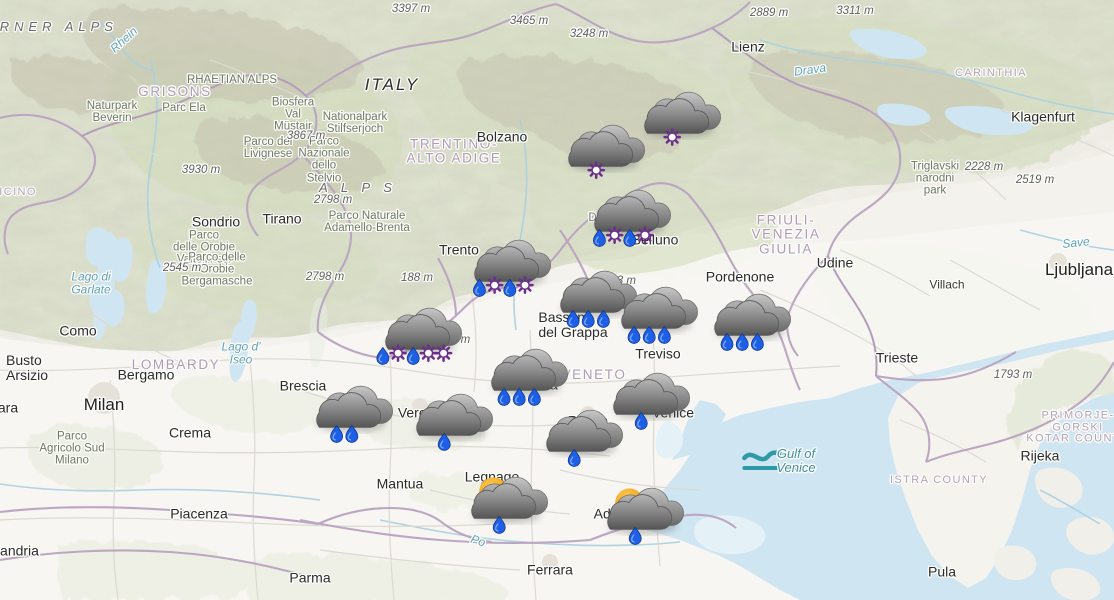 The width and height of the screenshot is (1114, 600). I want to click on elevation-label: 3397 m, so click(411, 8).